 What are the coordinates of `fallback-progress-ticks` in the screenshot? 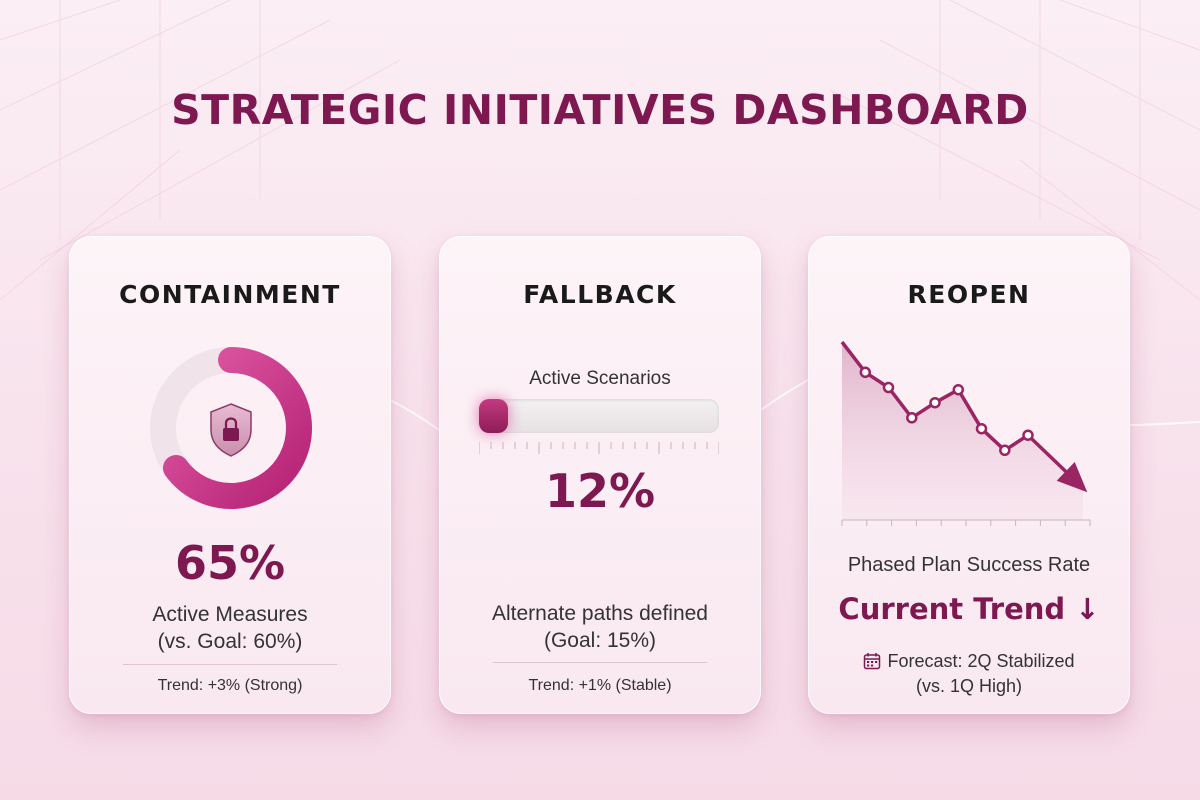 It's located at (599, 448).